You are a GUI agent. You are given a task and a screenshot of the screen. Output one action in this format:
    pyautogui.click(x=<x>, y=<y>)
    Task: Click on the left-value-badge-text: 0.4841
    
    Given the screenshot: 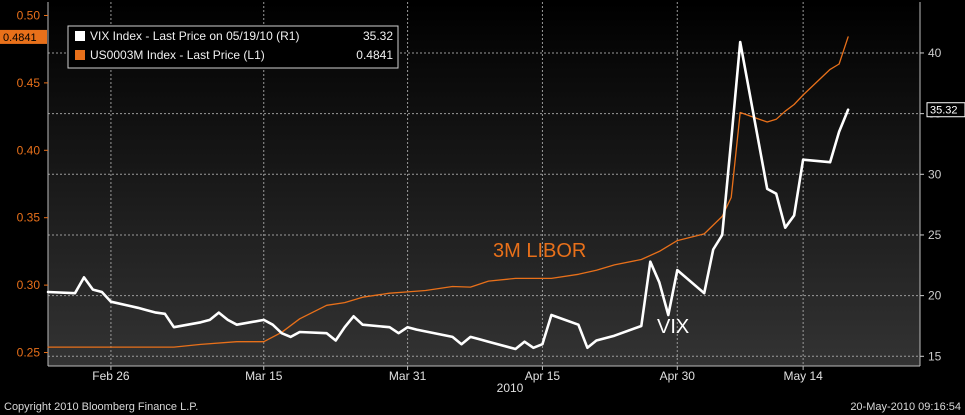 What is the action you would take?
    pyautogui.click(x=20, y=38)
    